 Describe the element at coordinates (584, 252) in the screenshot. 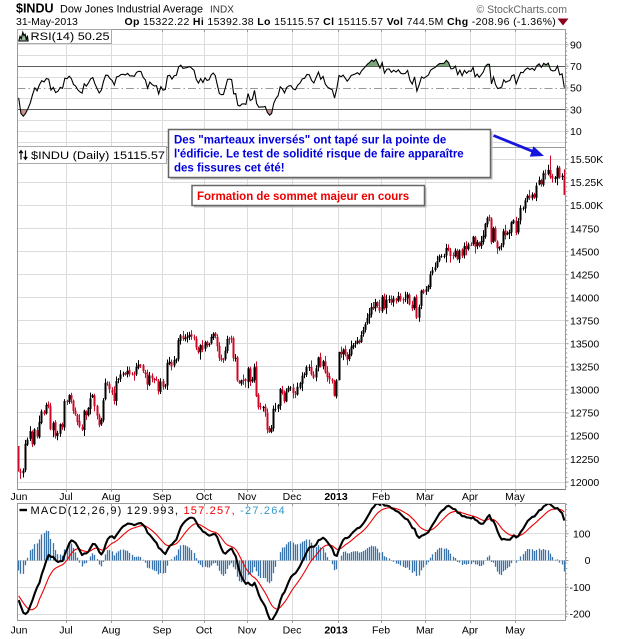

I see `svg-text: 14500` at that location.